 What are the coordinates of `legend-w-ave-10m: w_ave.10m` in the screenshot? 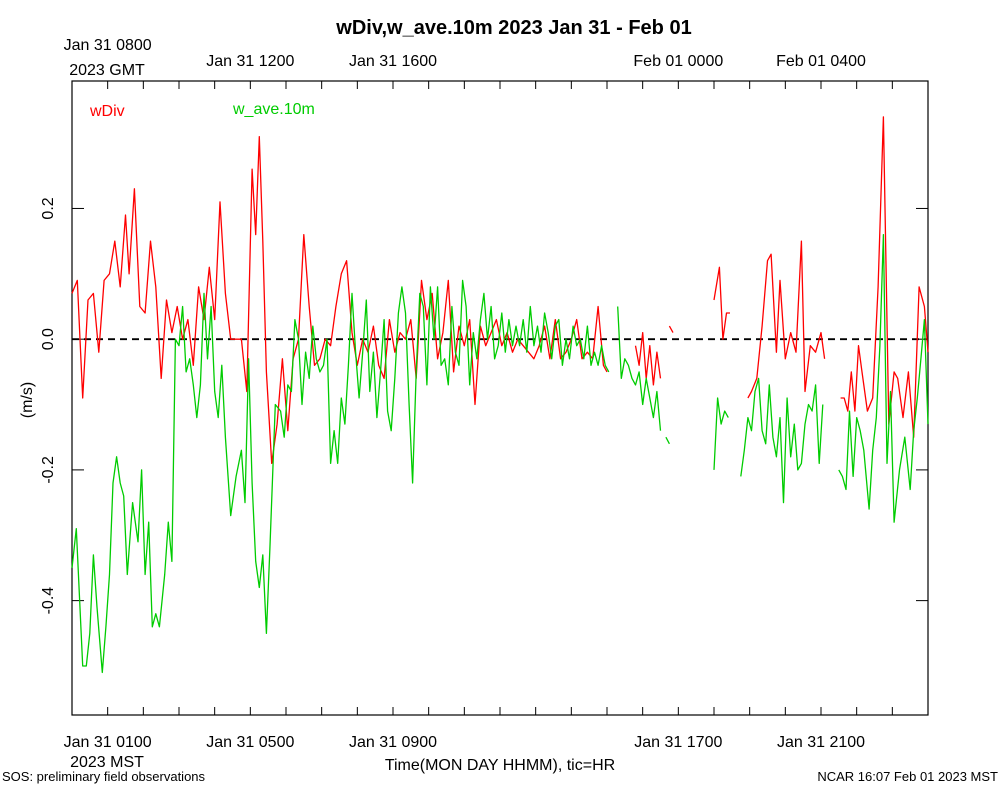 It's located at (273, 109).